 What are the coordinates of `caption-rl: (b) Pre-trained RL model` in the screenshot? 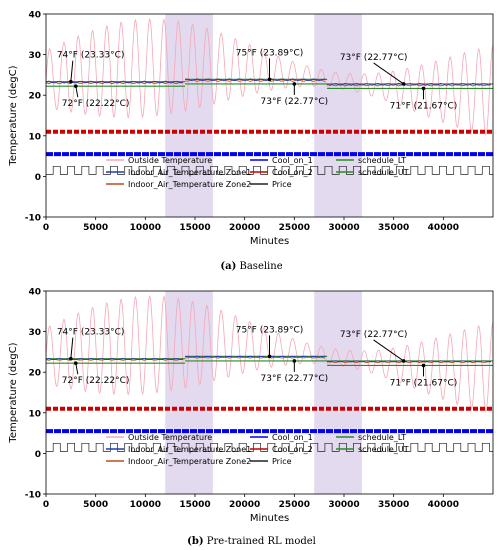 It's located at (251, 541).